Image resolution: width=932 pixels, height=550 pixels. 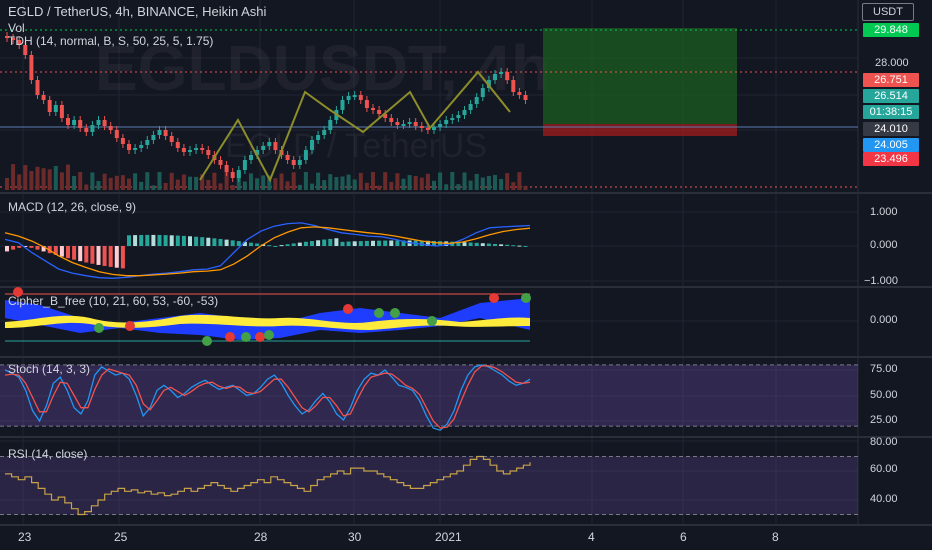 What do you see at coordinates (267, 250) in the screenshot?
I see `macd-panel` at bounding box center [267, 250].